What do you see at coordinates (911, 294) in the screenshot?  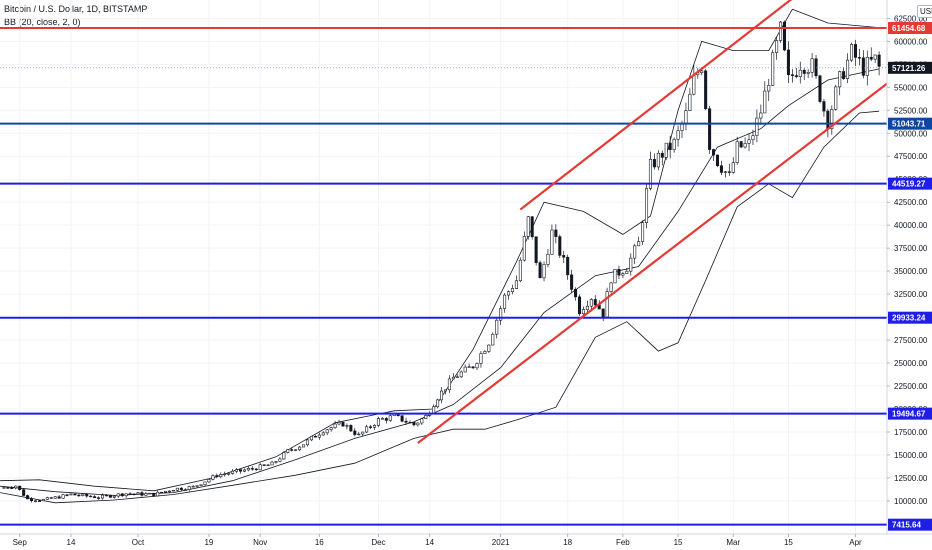 I see `price-tick-label: 32500.00` at bounding box center [911, 294].